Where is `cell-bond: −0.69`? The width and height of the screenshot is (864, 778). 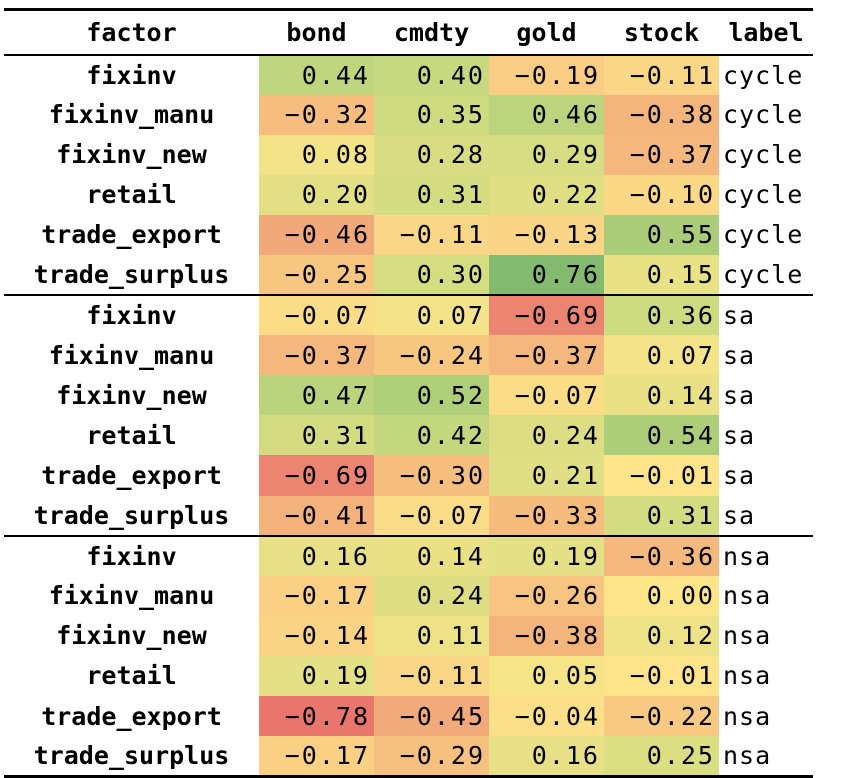
cell-bond: −0.69 is located at coordinates (316, 475).